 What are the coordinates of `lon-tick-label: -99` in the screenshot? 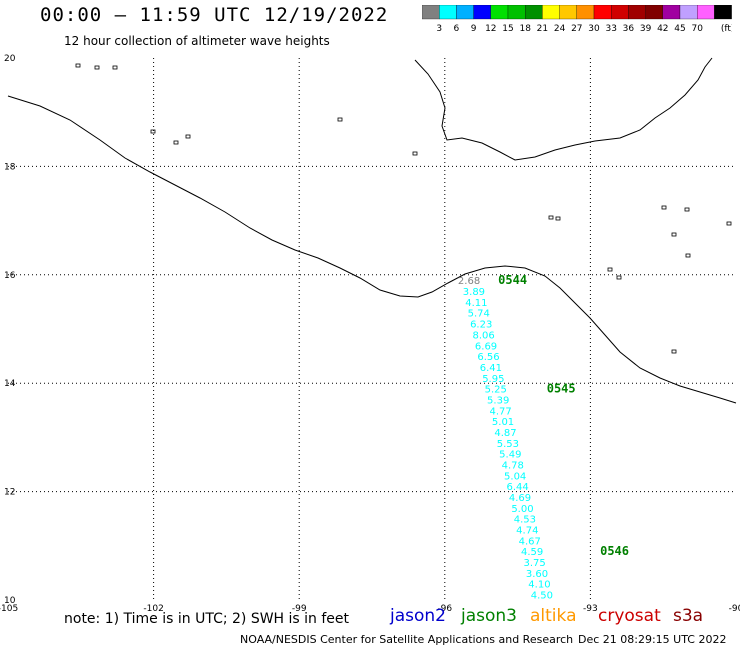 It's located at (299, 609).